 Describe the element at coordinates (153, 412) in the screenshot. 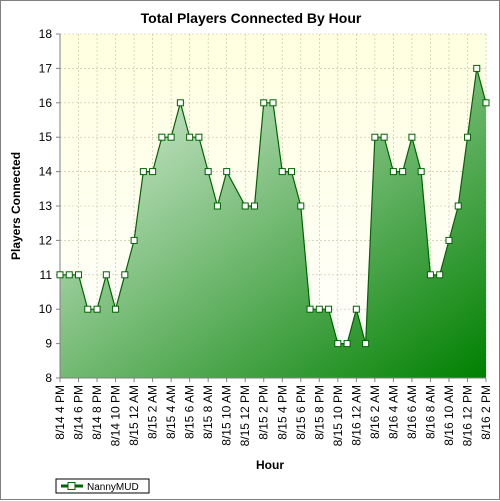

I see `x-tick-label: 8/15 2 AM` at that location.